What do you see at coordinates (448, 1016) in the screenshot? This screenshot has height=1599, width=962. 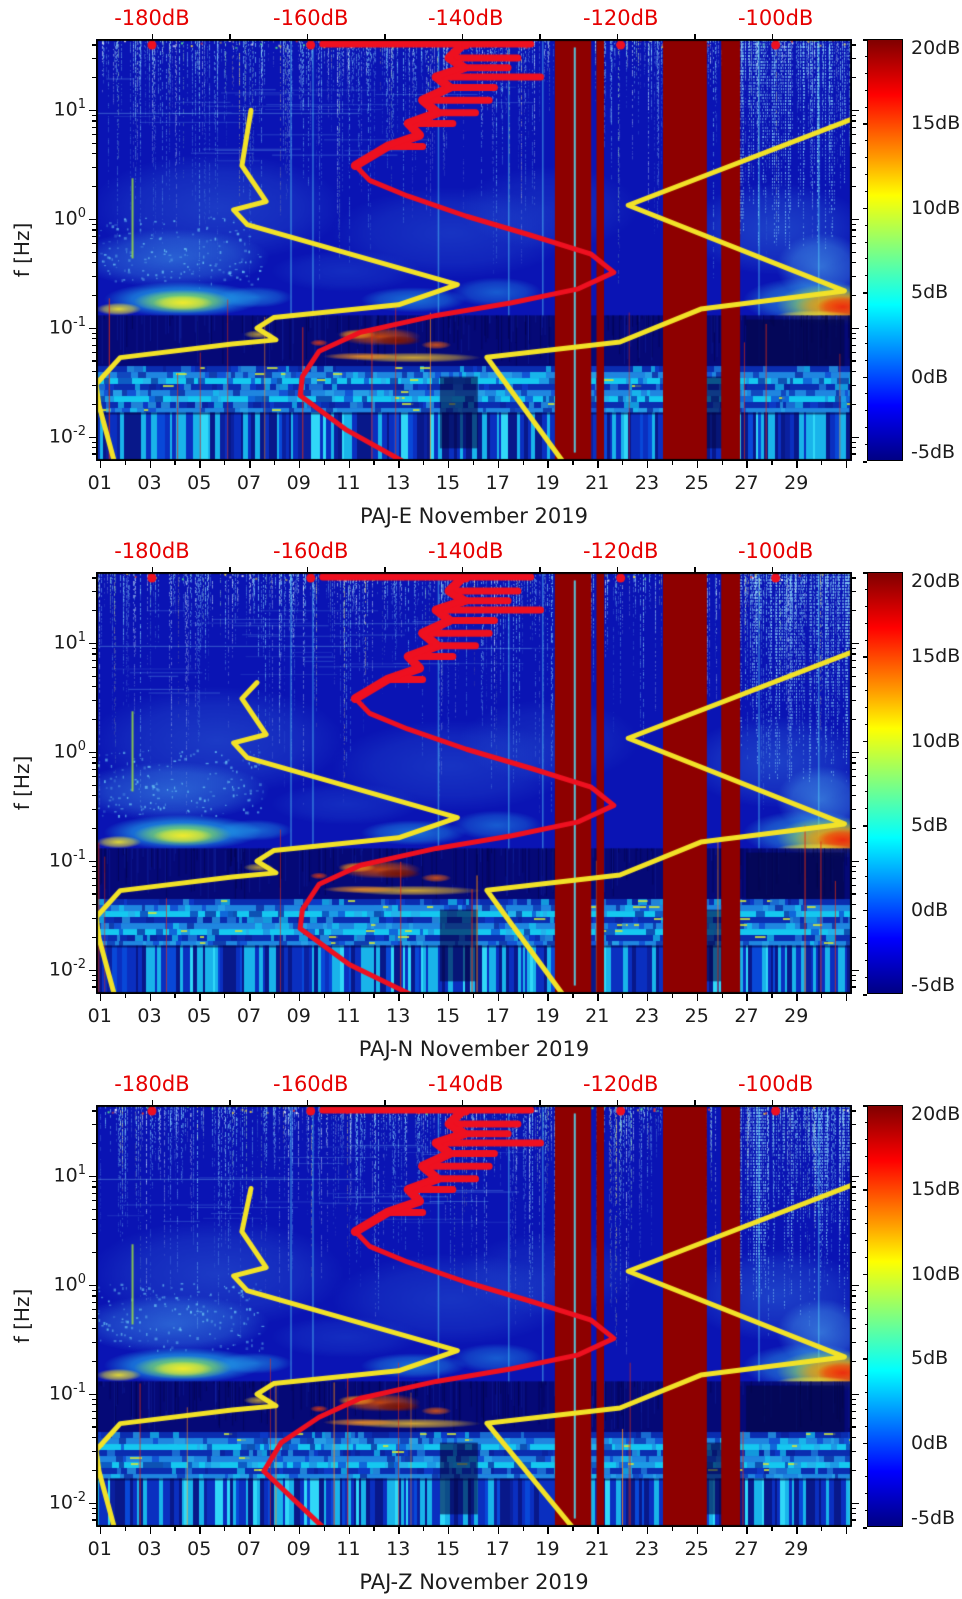 I see `x-axis-tick-label: 15` at bounding box center [448, 1016].